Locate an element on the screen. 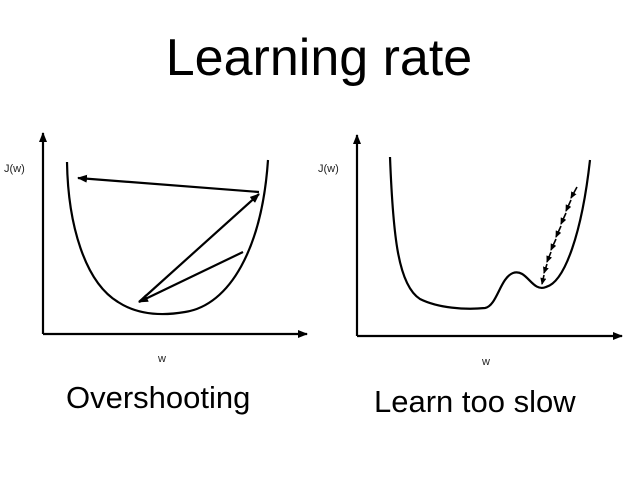 This screenshot has height=479, width=638. slide-title: Learning rate is located at coordinates (319, 58).